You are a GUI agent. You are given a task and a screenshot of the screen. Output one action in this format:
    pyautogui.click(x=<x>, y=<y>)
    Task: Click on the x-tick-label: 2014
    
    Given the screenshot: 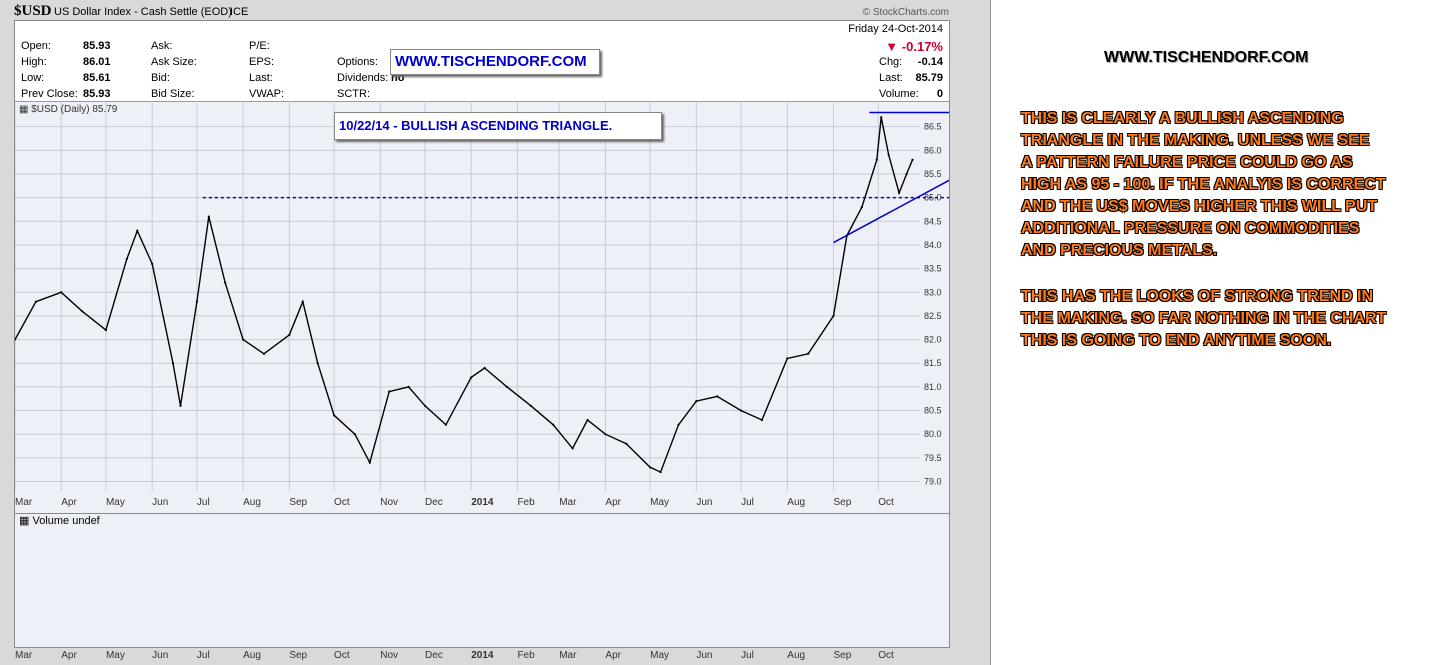 What is the action you would take?
    pyautogui.click(x=482, y=502)
    